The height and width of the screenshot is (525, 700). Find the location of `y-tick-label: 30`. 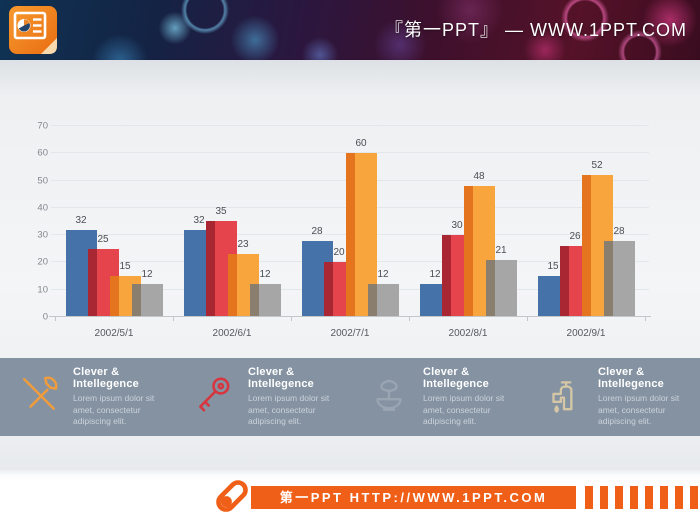

y-tick-label: 30 is located at coordinates (42, 235).